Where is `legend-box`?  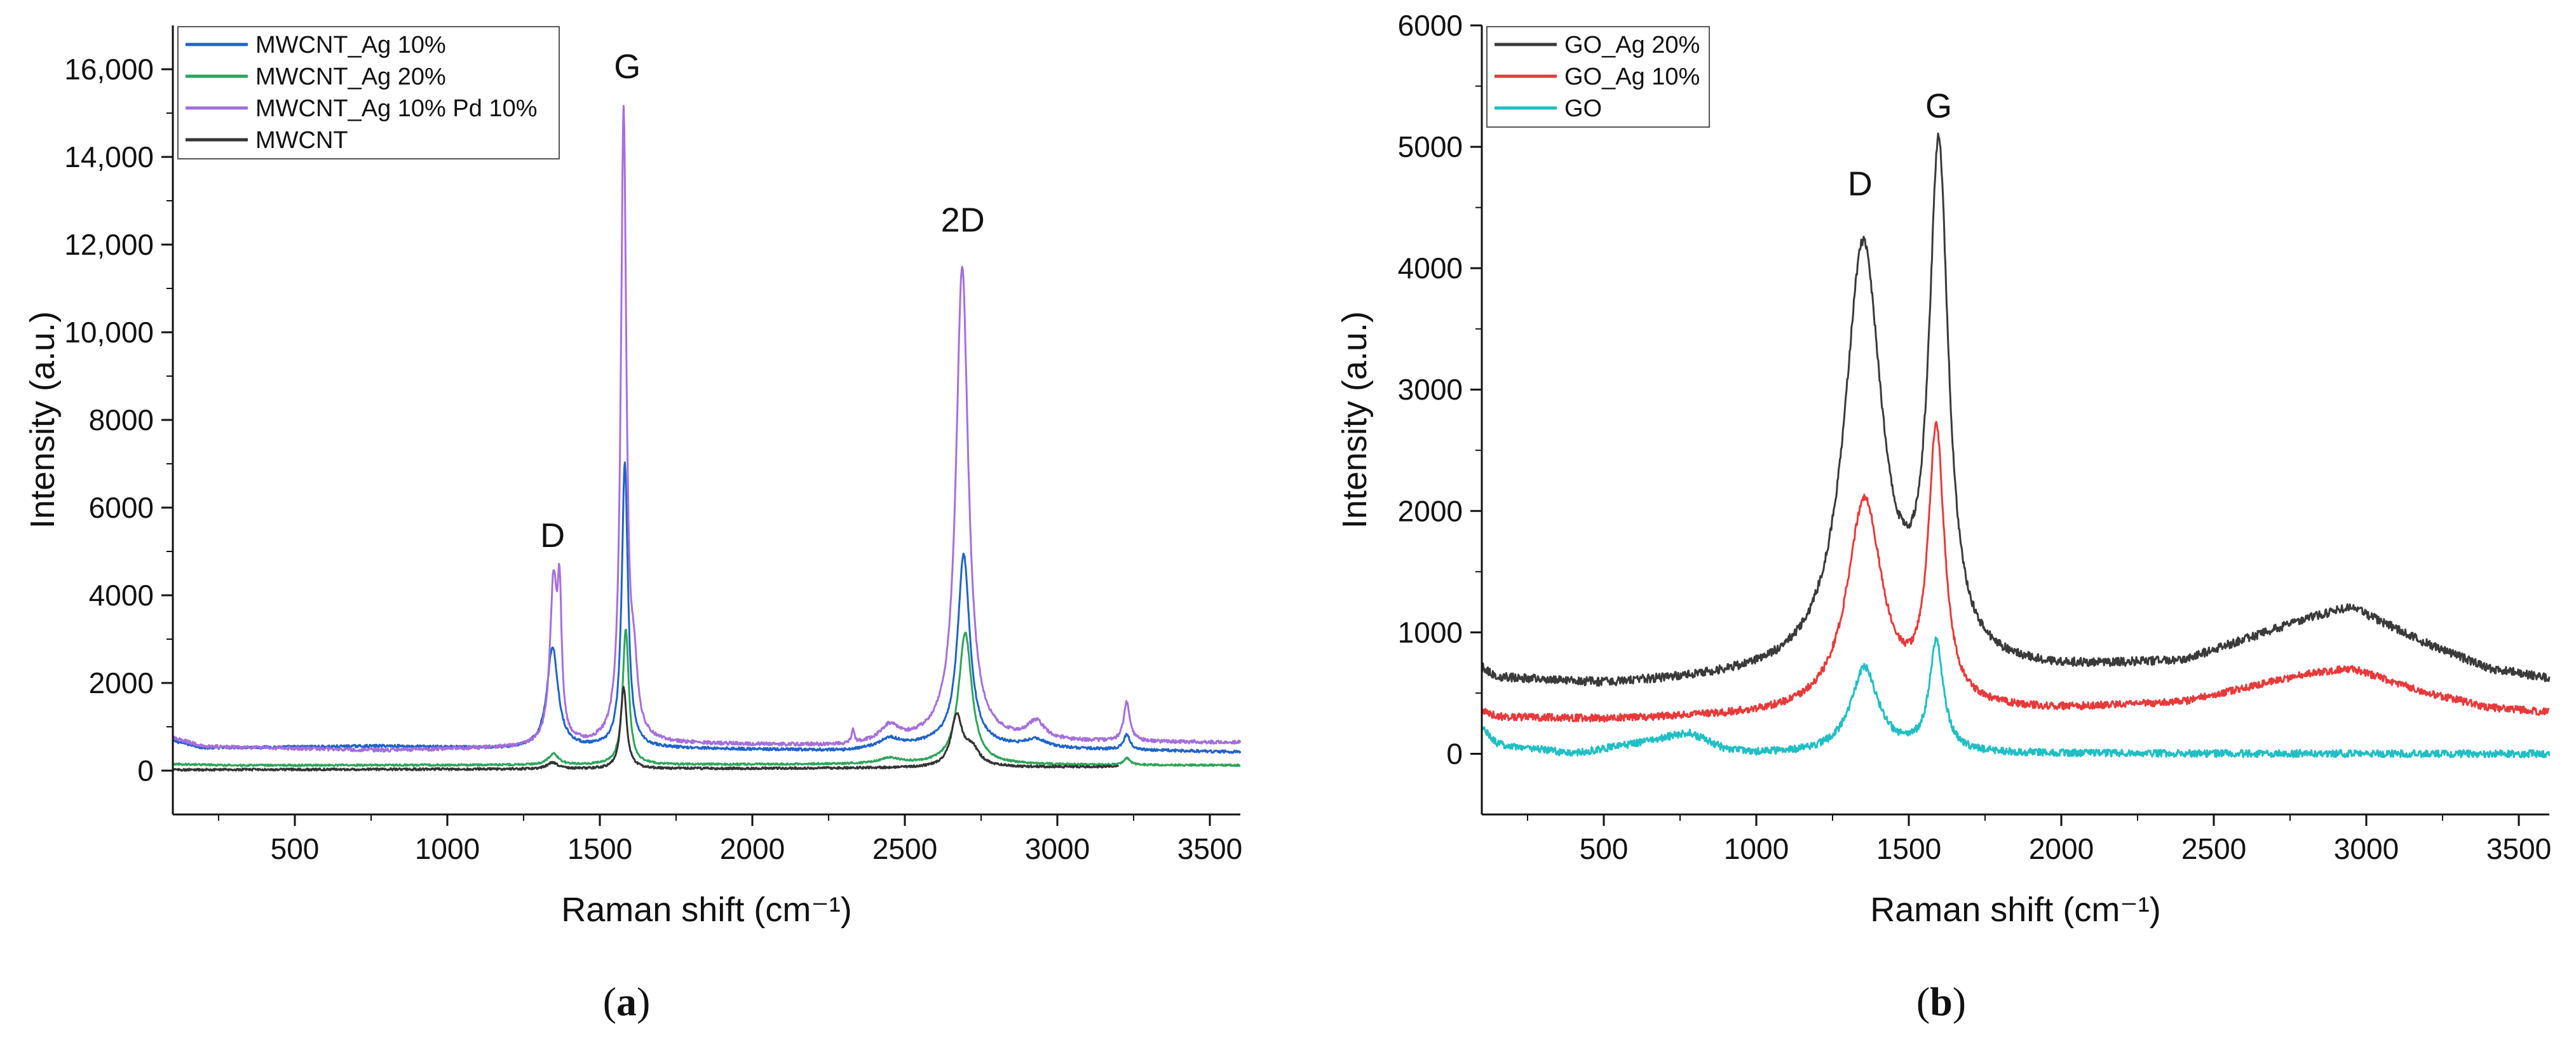 legend-box is located at coordinates (368, 92).